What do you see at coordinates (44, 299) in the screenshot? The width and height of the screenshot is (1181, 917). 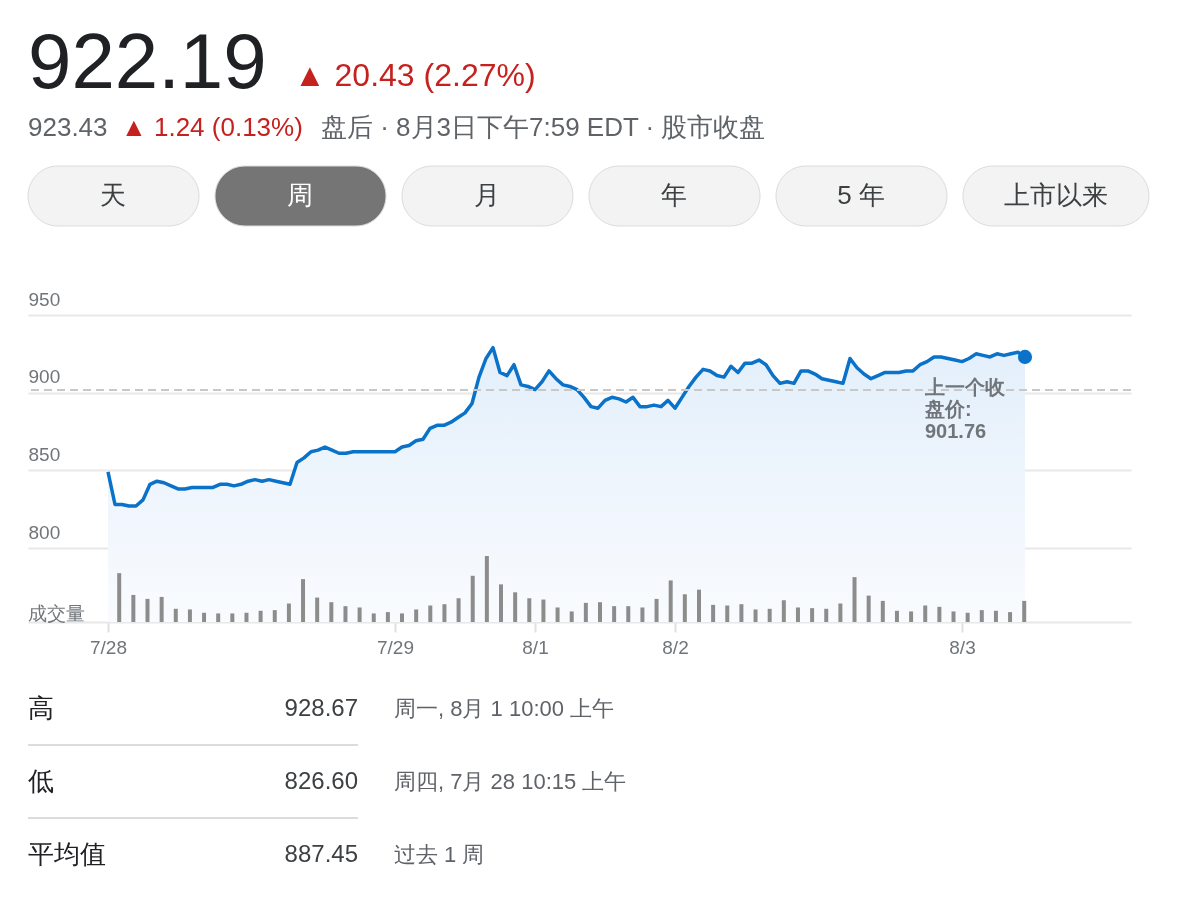 I see `y-tick-label: 950` at bounding box center [44, 299].